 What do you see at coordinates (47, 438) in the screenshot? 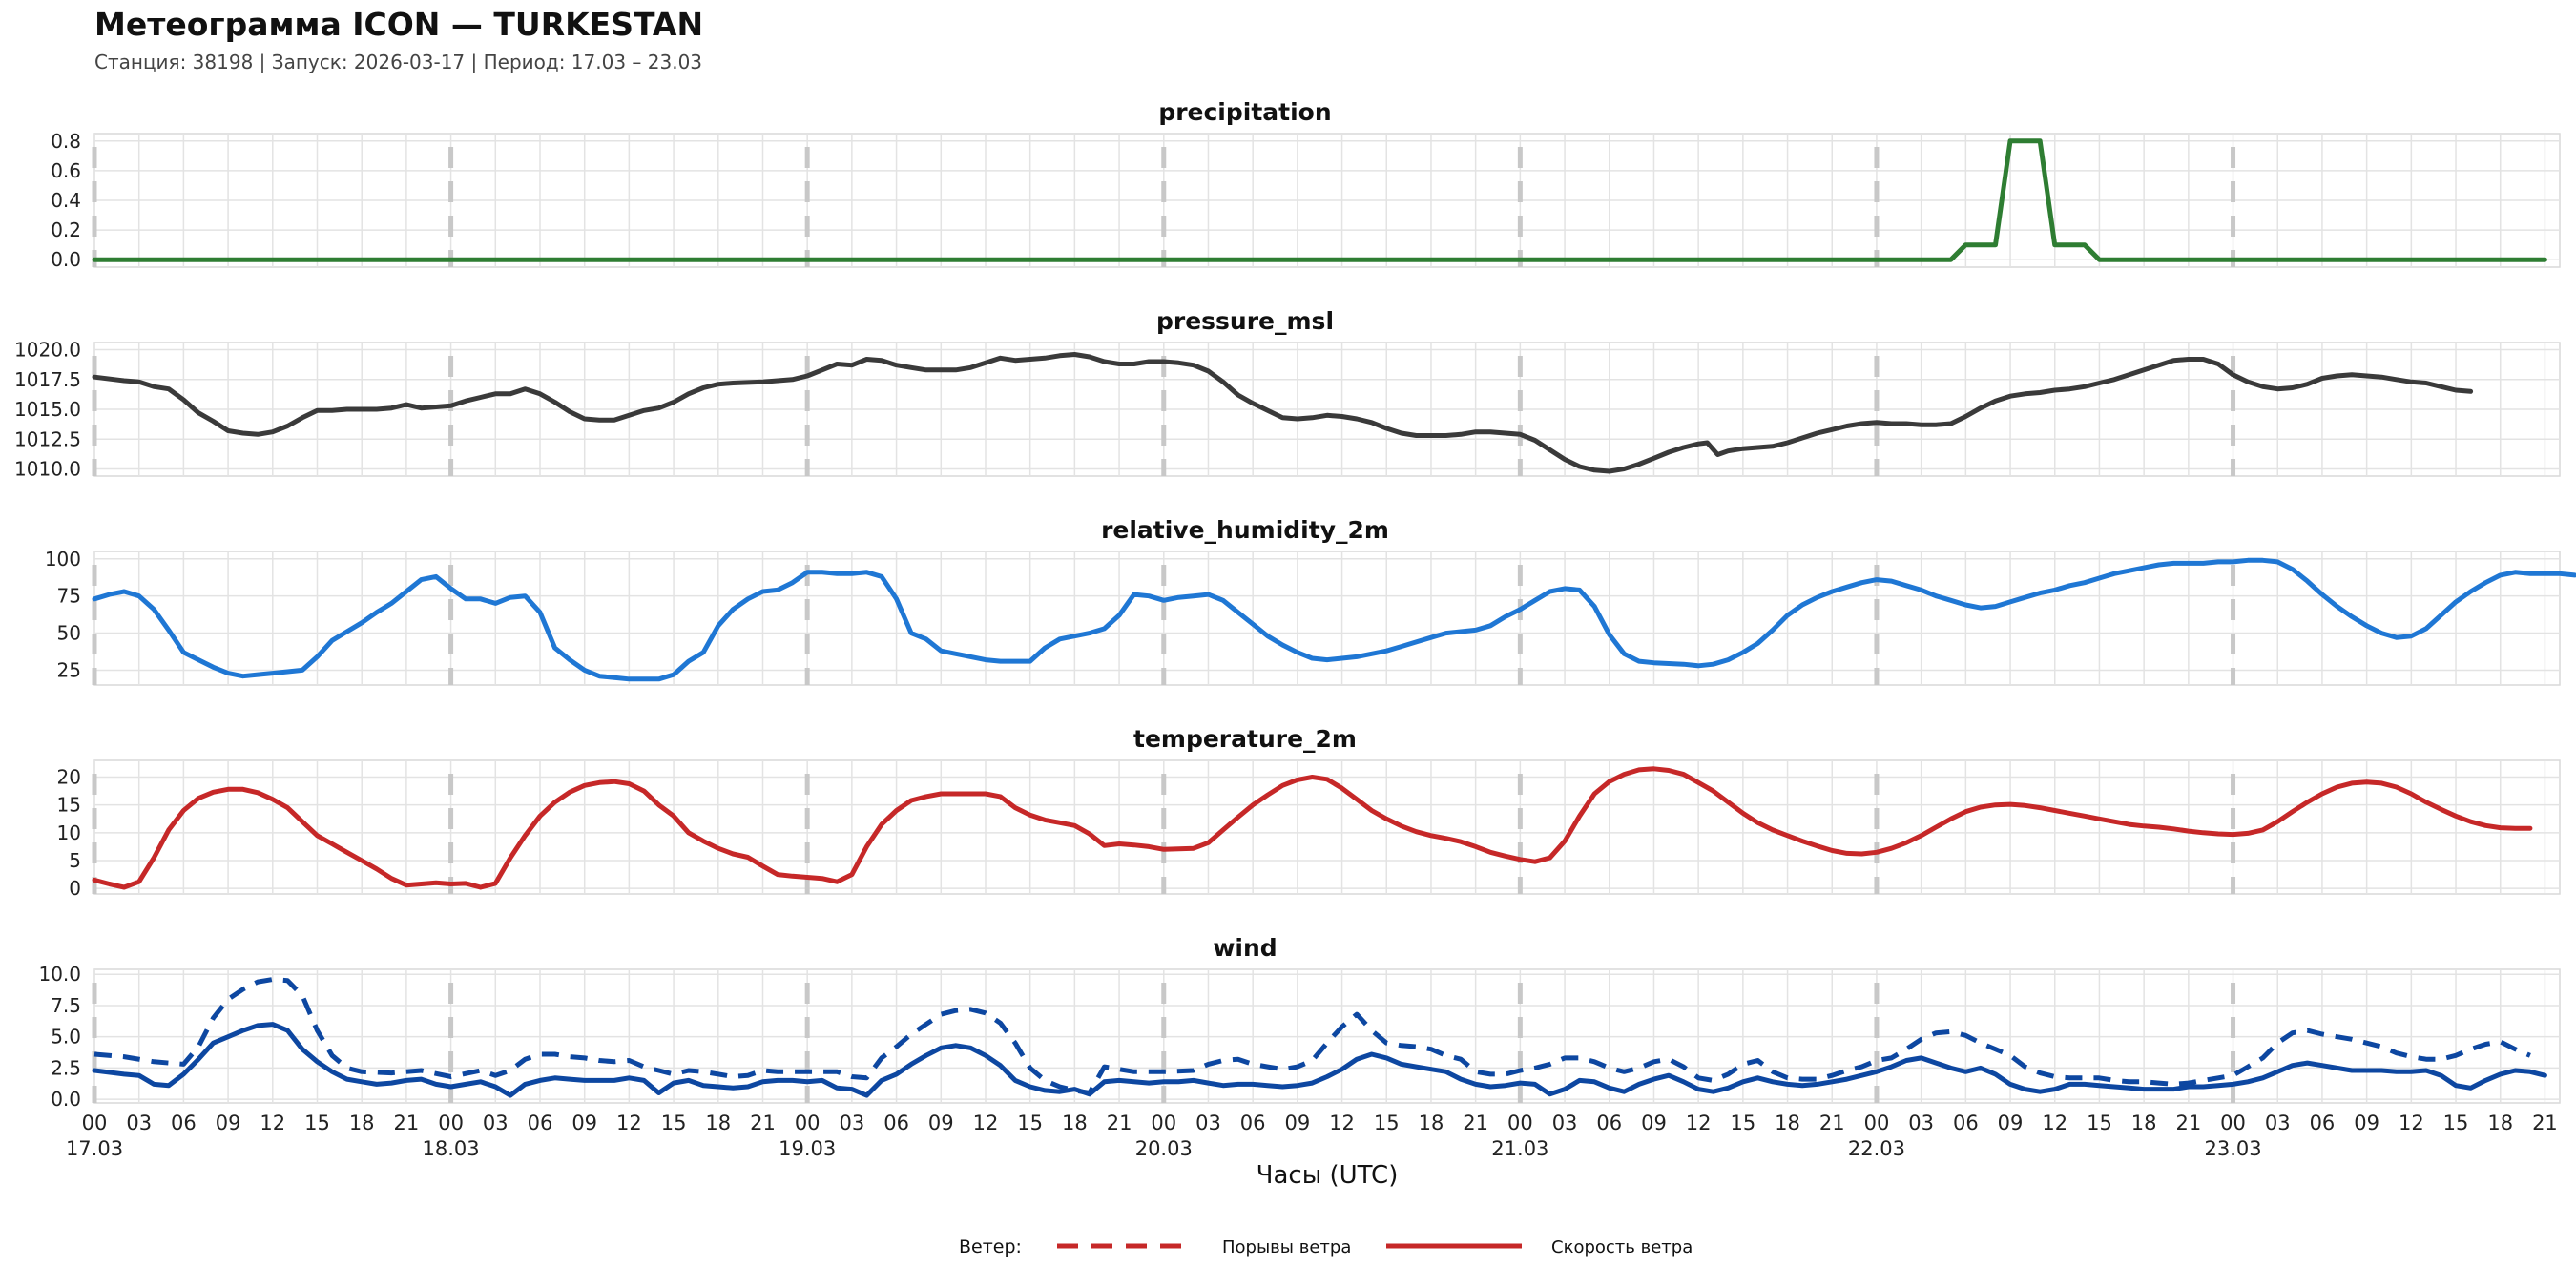
I see `y-tick-label: 1012.5` at bounding box center [47, 438].